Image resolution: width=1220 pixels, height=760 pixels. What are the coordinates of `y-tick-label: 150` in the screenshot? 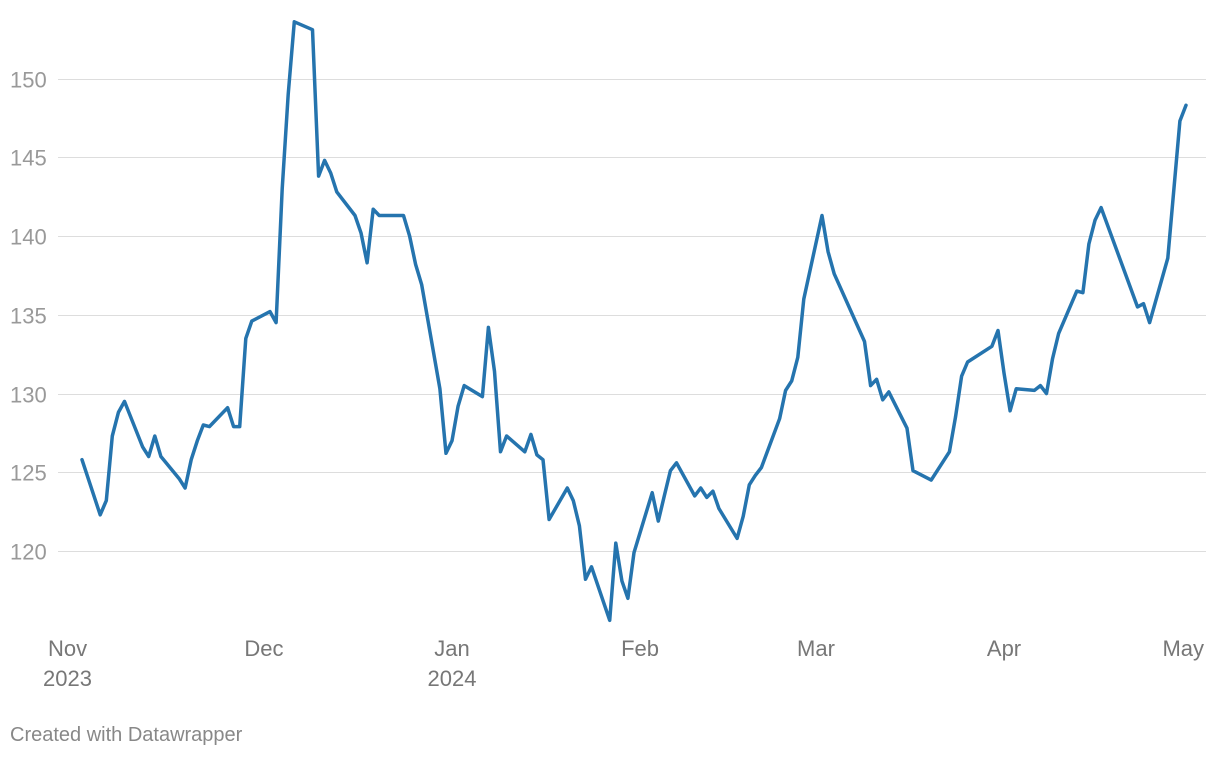 It's located at (28, 80).